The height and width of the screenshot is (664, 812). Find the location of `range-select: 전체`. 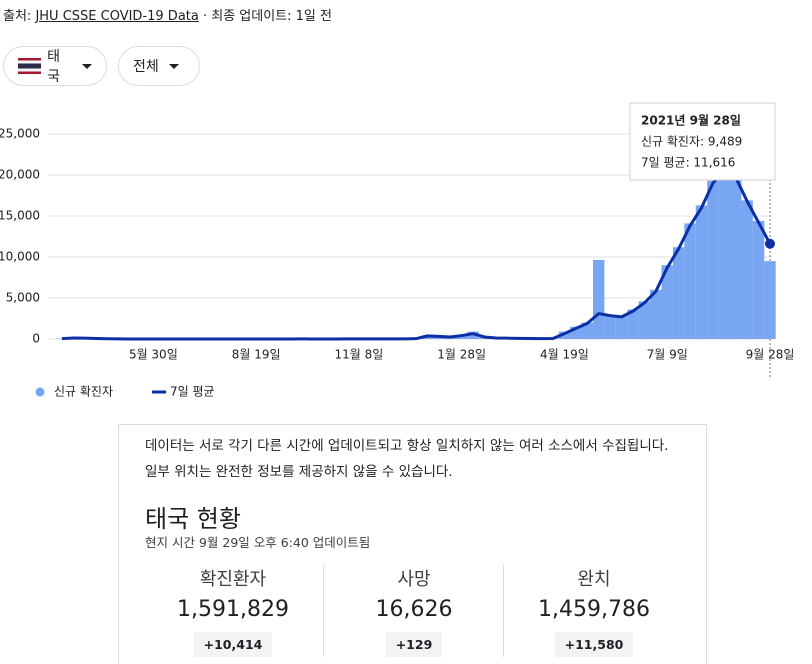

range-select: 전체 is located at coordinates (159, 66).